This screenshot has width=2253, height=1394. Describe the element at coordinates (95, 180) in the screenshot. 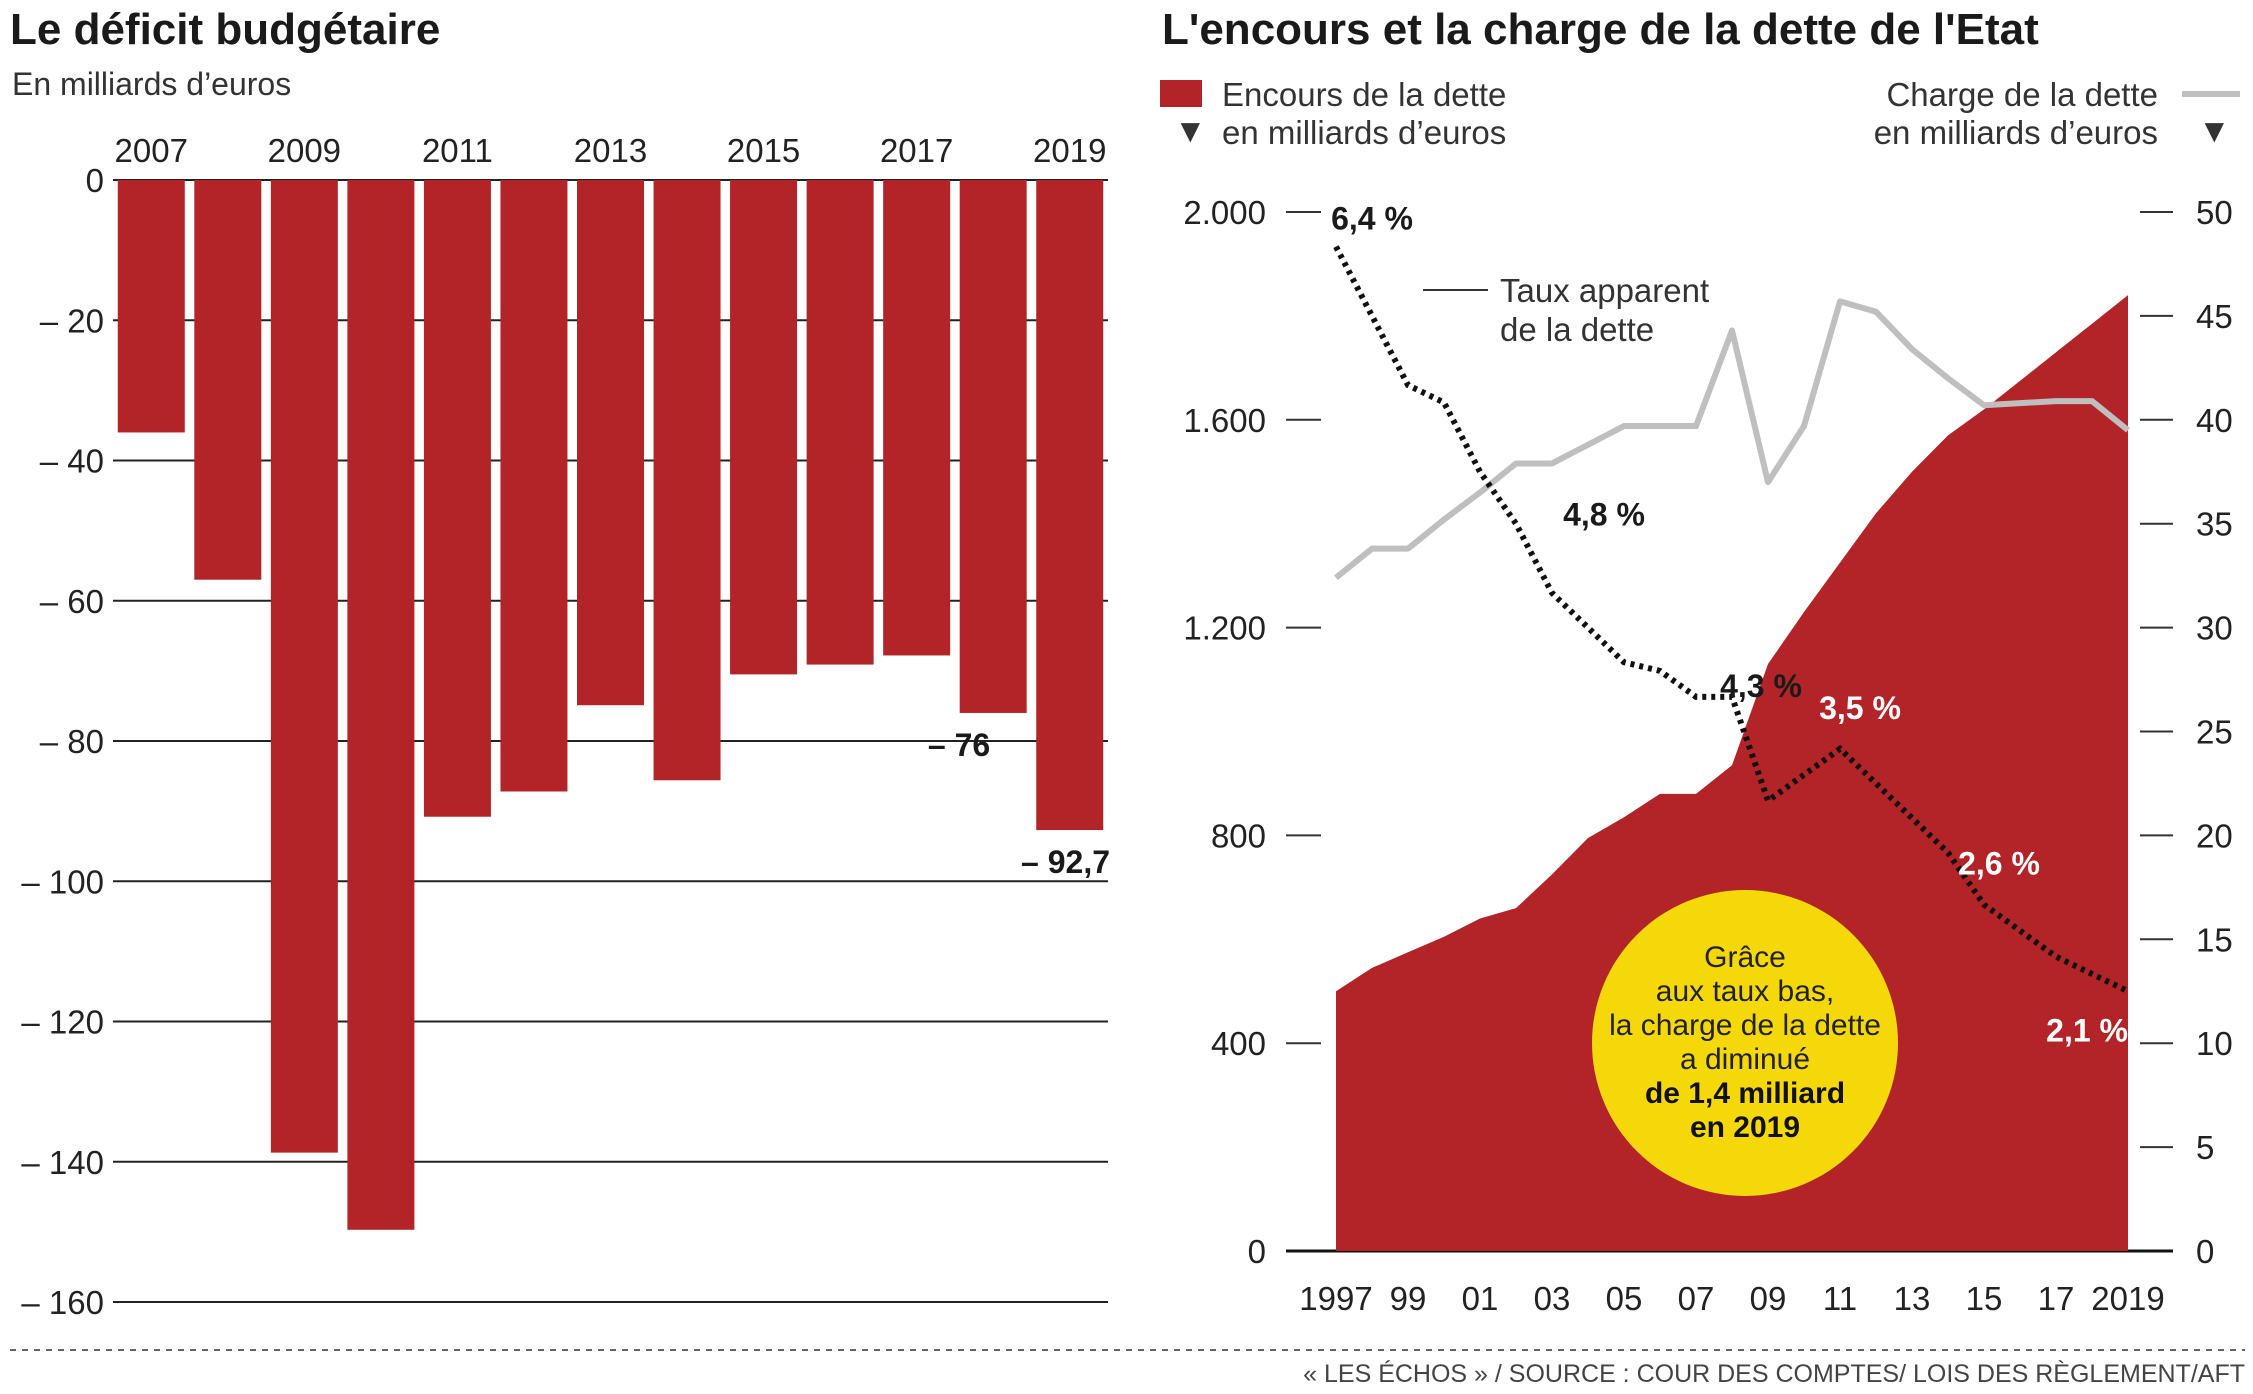

I see `left-y-tick-label: 0` at that location.